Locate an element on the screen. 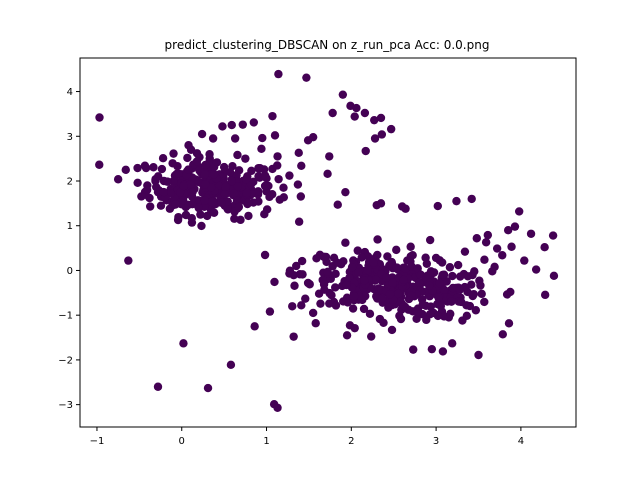 Image resolution: width=640 pixels, height=480 pixels. y-tick-label: 1 is located at coordinates (70, 226).